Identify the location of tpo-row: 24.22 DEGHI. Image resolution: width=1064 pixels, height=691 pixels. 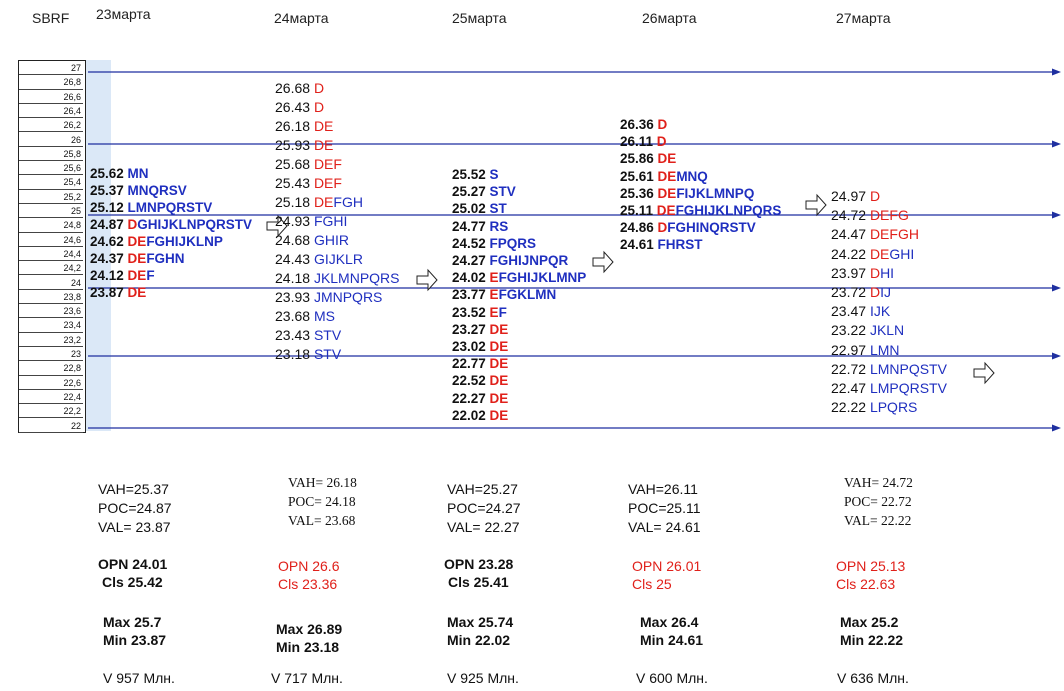
(872, 254).